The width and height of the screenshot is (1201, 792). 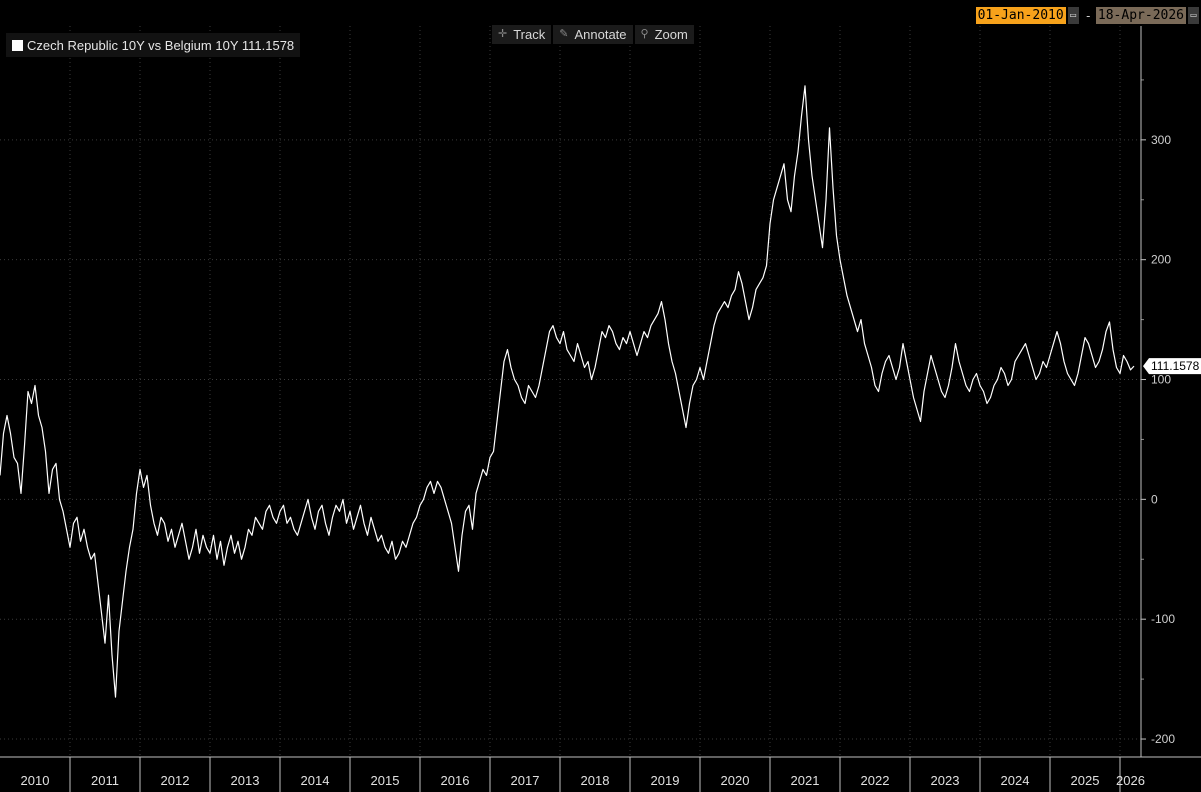 What do you see at coordinates (455, 780) in the screenshot?
I see `x-tick-label: 2016` at bounding box center [455, 780].